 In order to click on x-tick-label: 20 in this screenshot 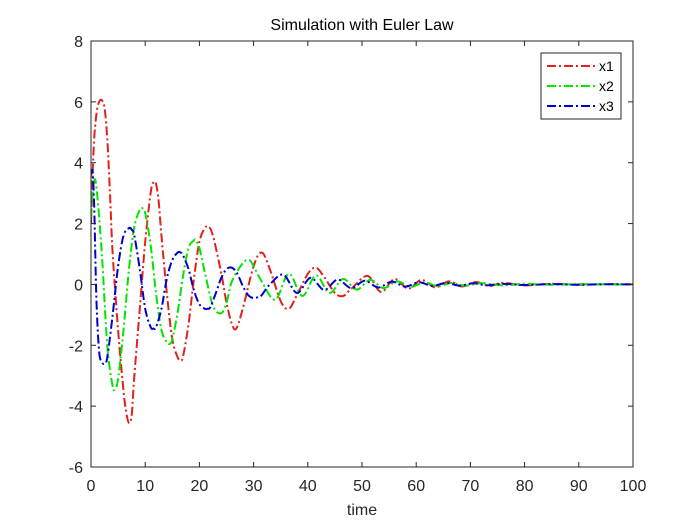, I will do `click(200, 486)`.